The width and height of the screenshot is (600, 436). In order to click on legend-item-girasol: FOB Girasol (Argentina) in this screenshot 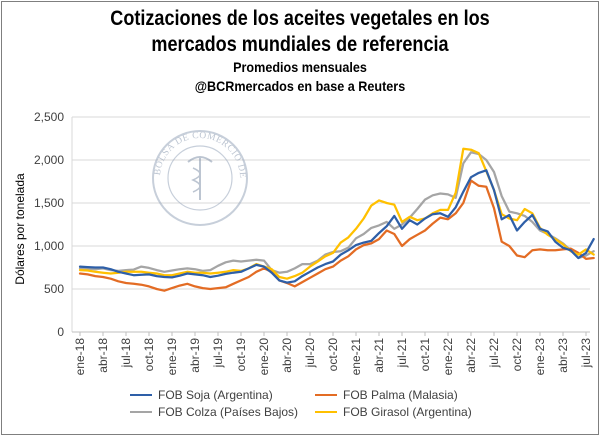, I will do `click(402, 412)`.